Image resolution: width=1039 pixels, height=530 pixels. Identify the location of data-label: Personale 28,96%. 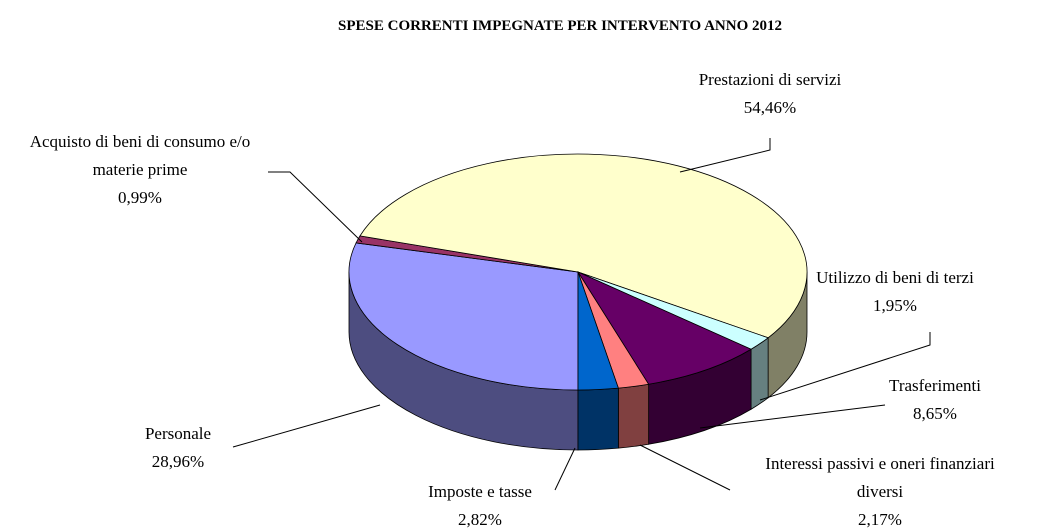
(178, 448).